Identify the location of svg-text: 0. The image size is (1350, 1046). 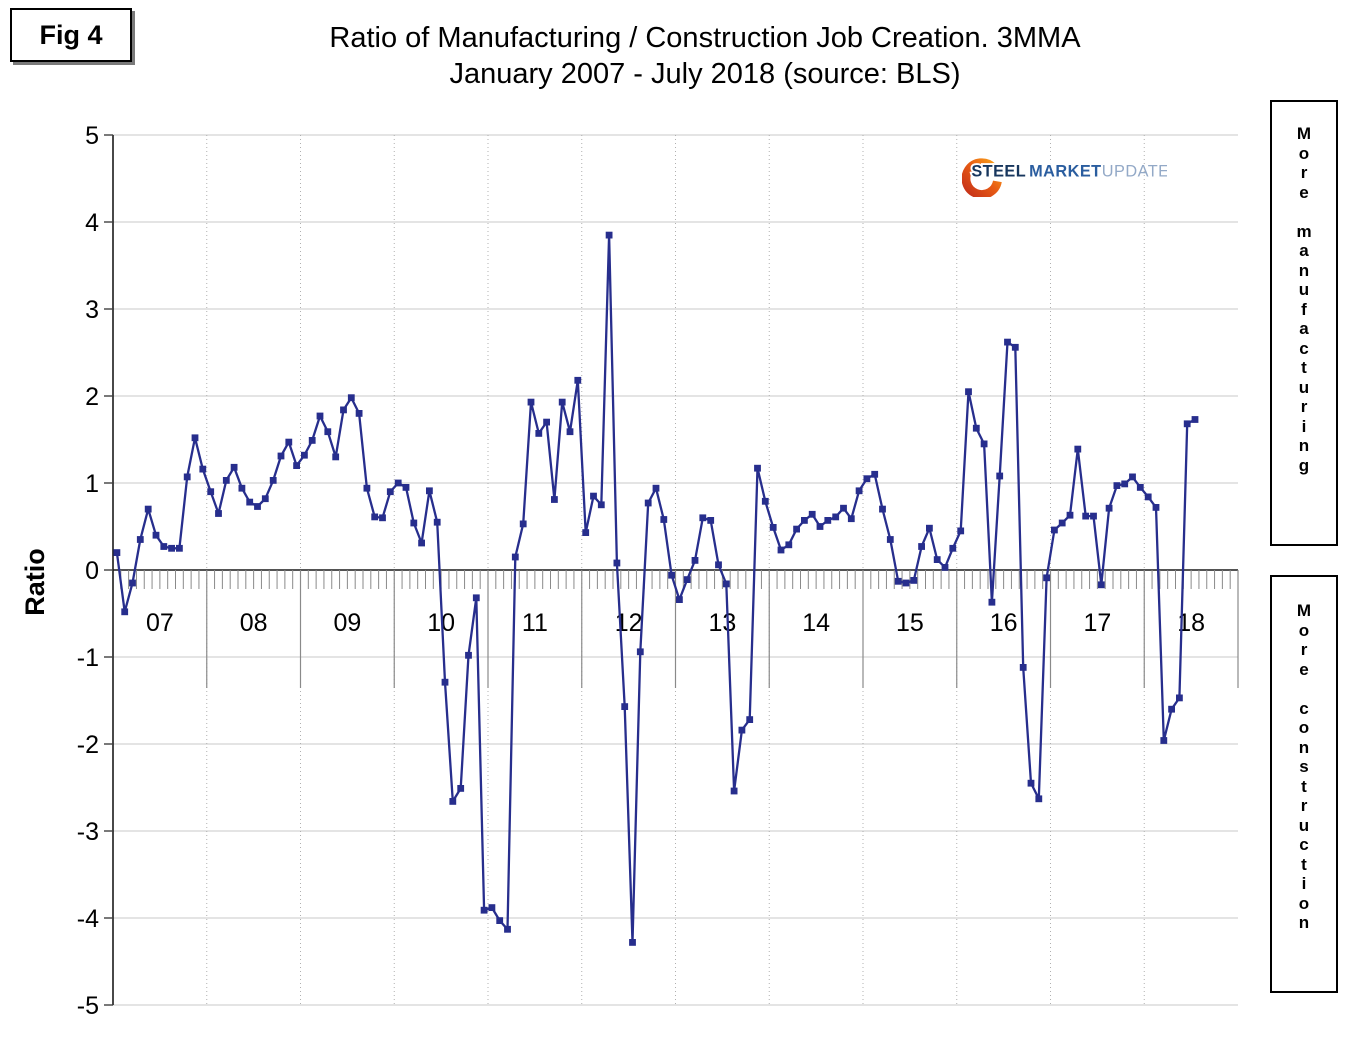
(92, 571).